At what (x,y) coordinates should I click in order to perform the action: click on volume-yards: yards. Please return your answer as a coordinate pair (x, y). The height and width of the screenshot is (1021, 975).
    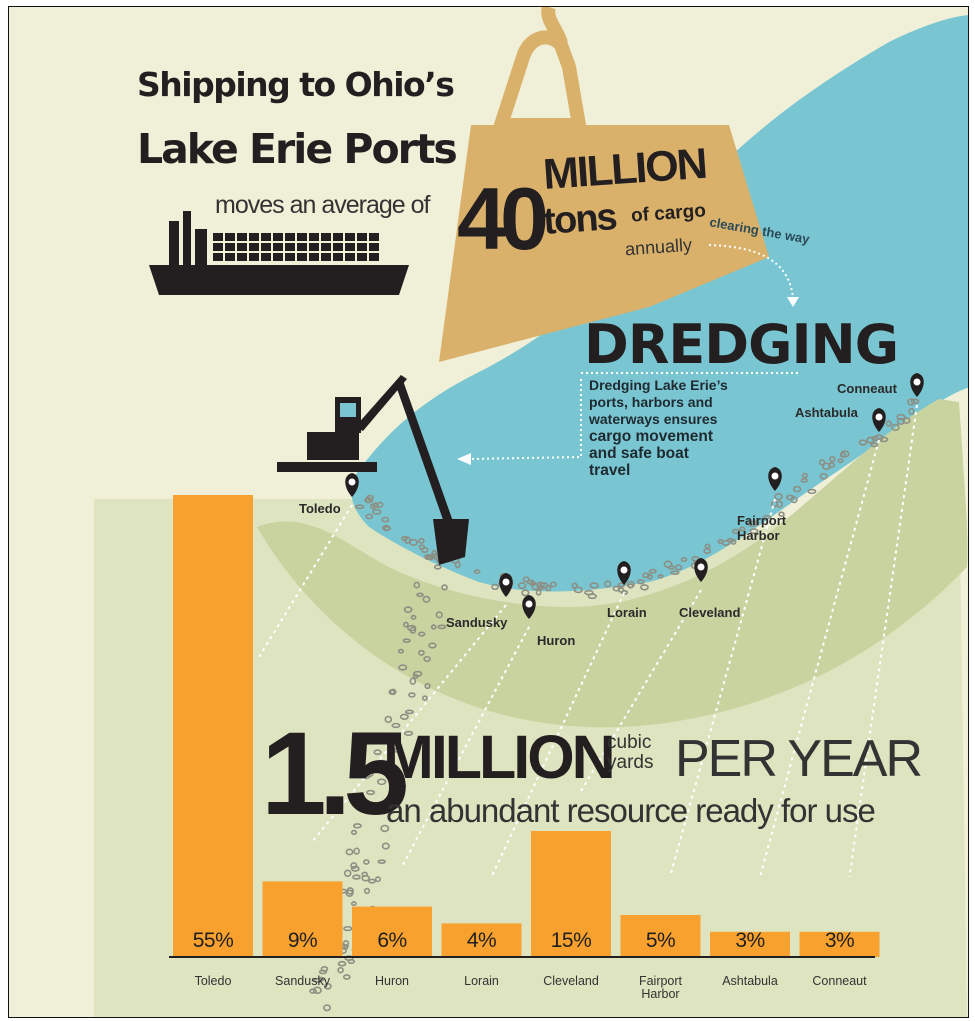
    Looking at the image, I should click on (630, 762).